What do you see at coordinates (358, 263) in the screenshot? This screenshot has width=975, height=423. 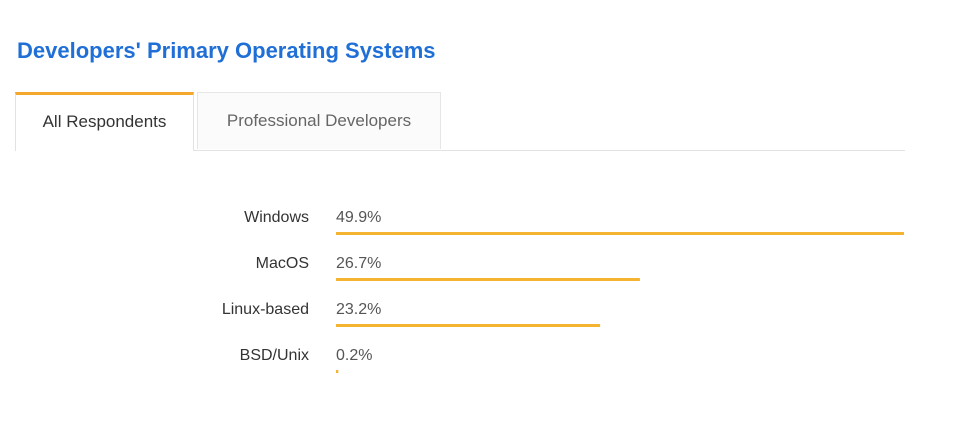 I see `value-label-macos: 26.7%` at bounding box center [358, 263].